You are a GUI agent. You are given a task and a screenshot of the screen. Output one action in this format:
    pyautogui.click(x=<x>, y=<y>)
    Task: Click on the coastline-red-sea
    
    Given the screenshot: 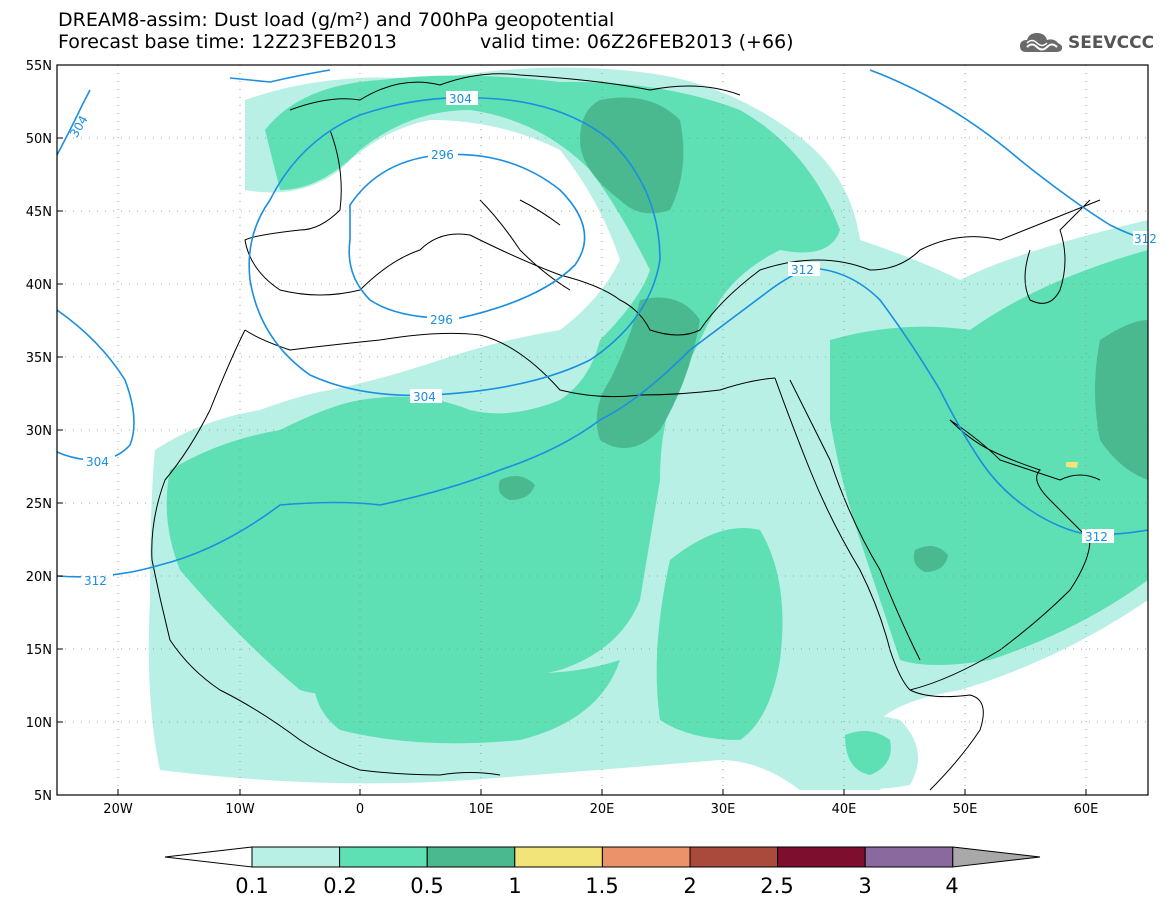 What is the action you would take?
    pyautogui.click(x=847, y=534)
    